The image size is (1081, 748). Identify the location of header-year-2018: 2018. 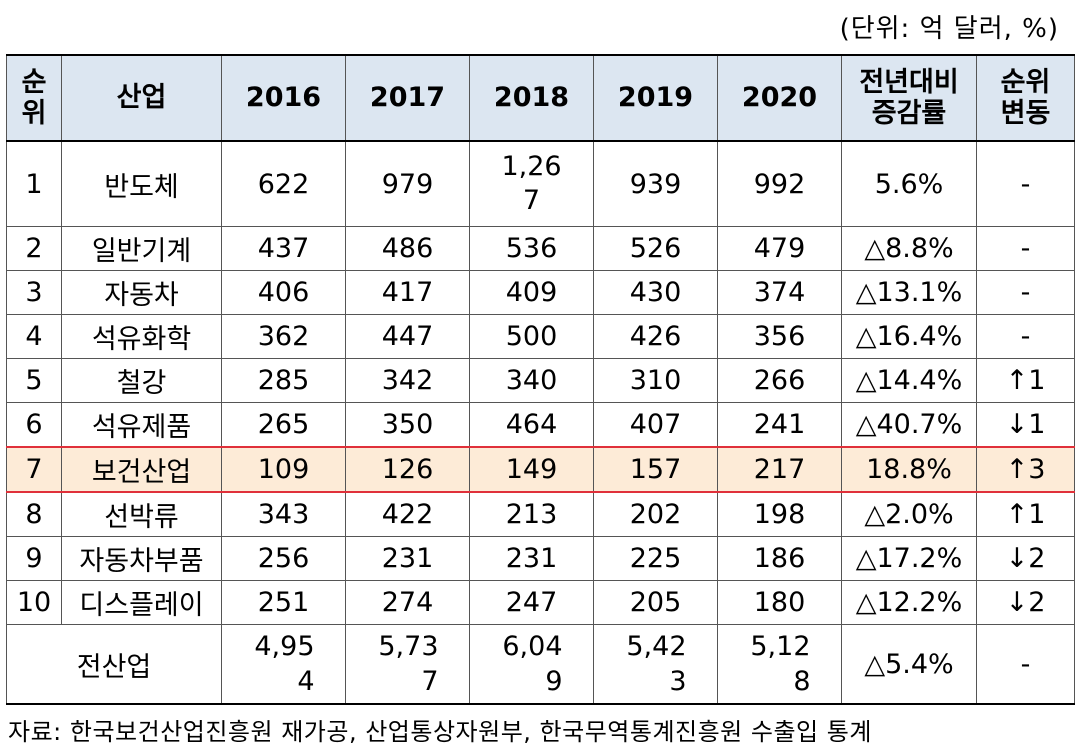
(531, 98).